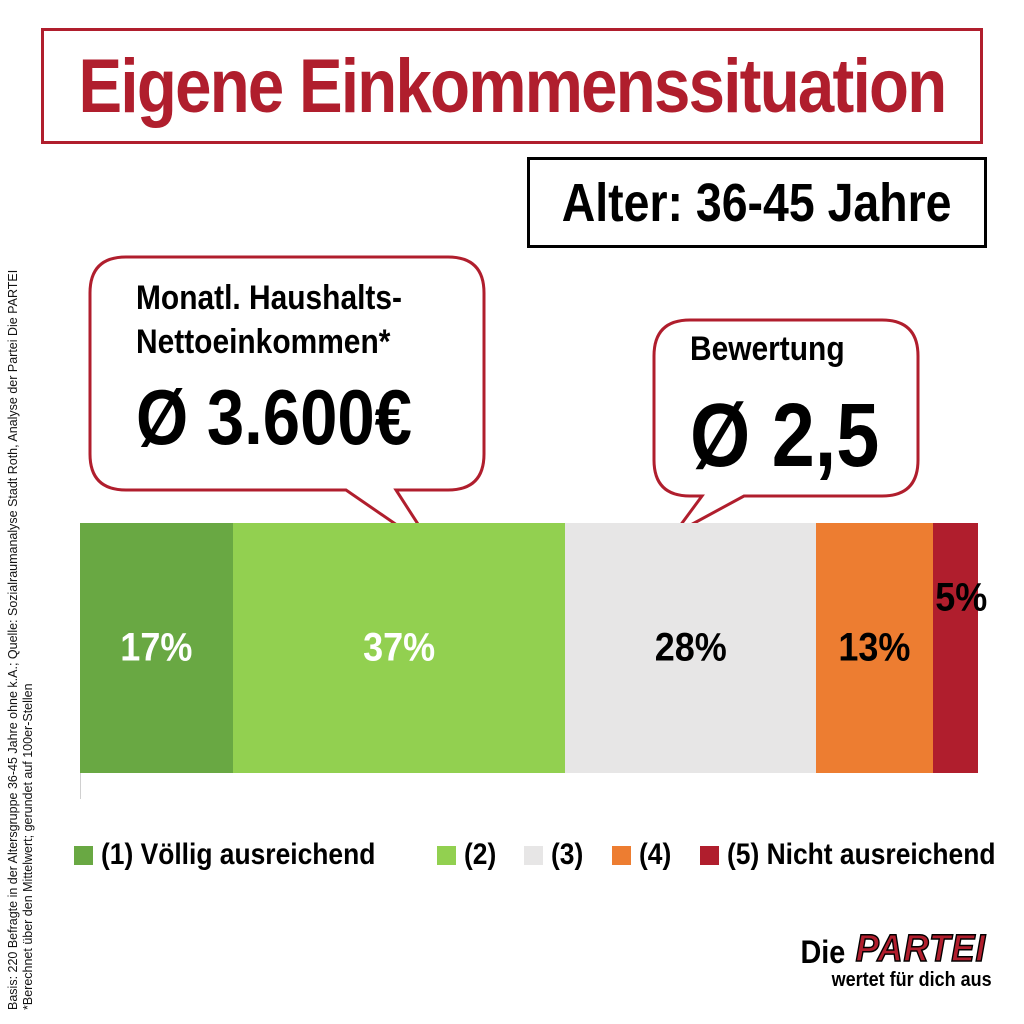 Image resolution: width=1024 pixels, height=1024 pixels. I want to click on data-label-2: 37%, so click(398, 647).